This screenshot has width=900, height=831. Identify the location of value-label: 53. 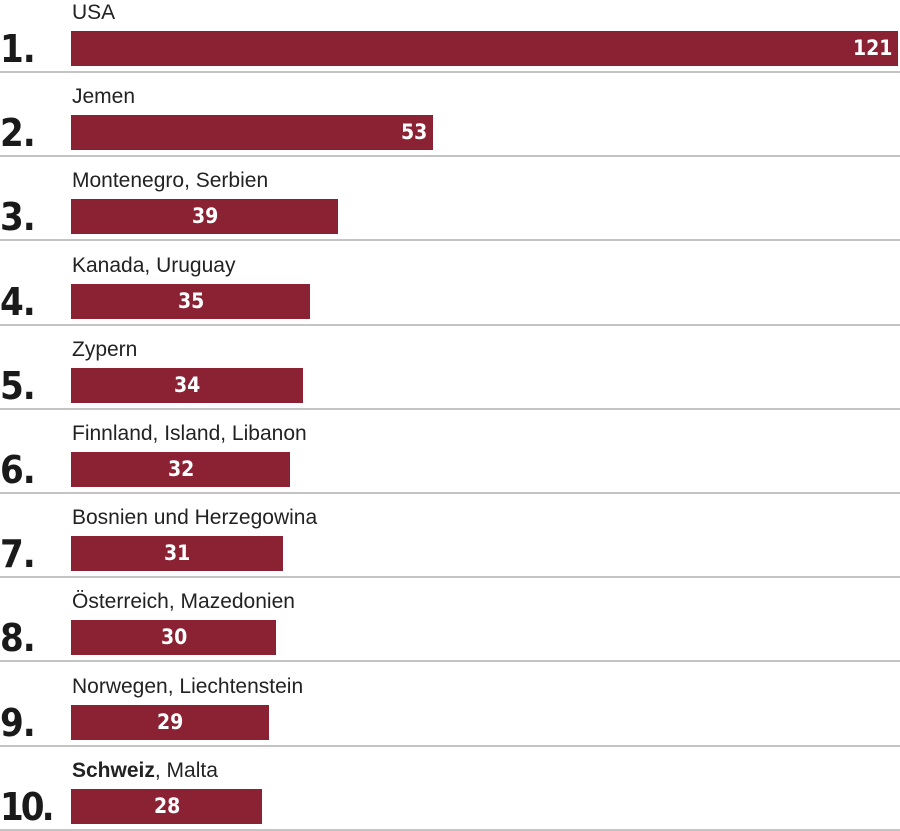
(414, 132).